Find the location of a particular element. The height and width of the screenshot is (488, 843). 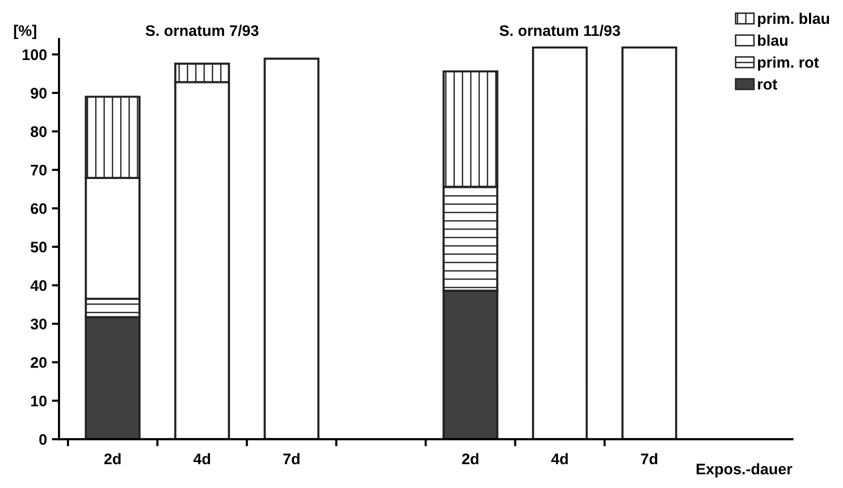

x-axis-title: Expos.-dauer is located at coordinates (744, 470).